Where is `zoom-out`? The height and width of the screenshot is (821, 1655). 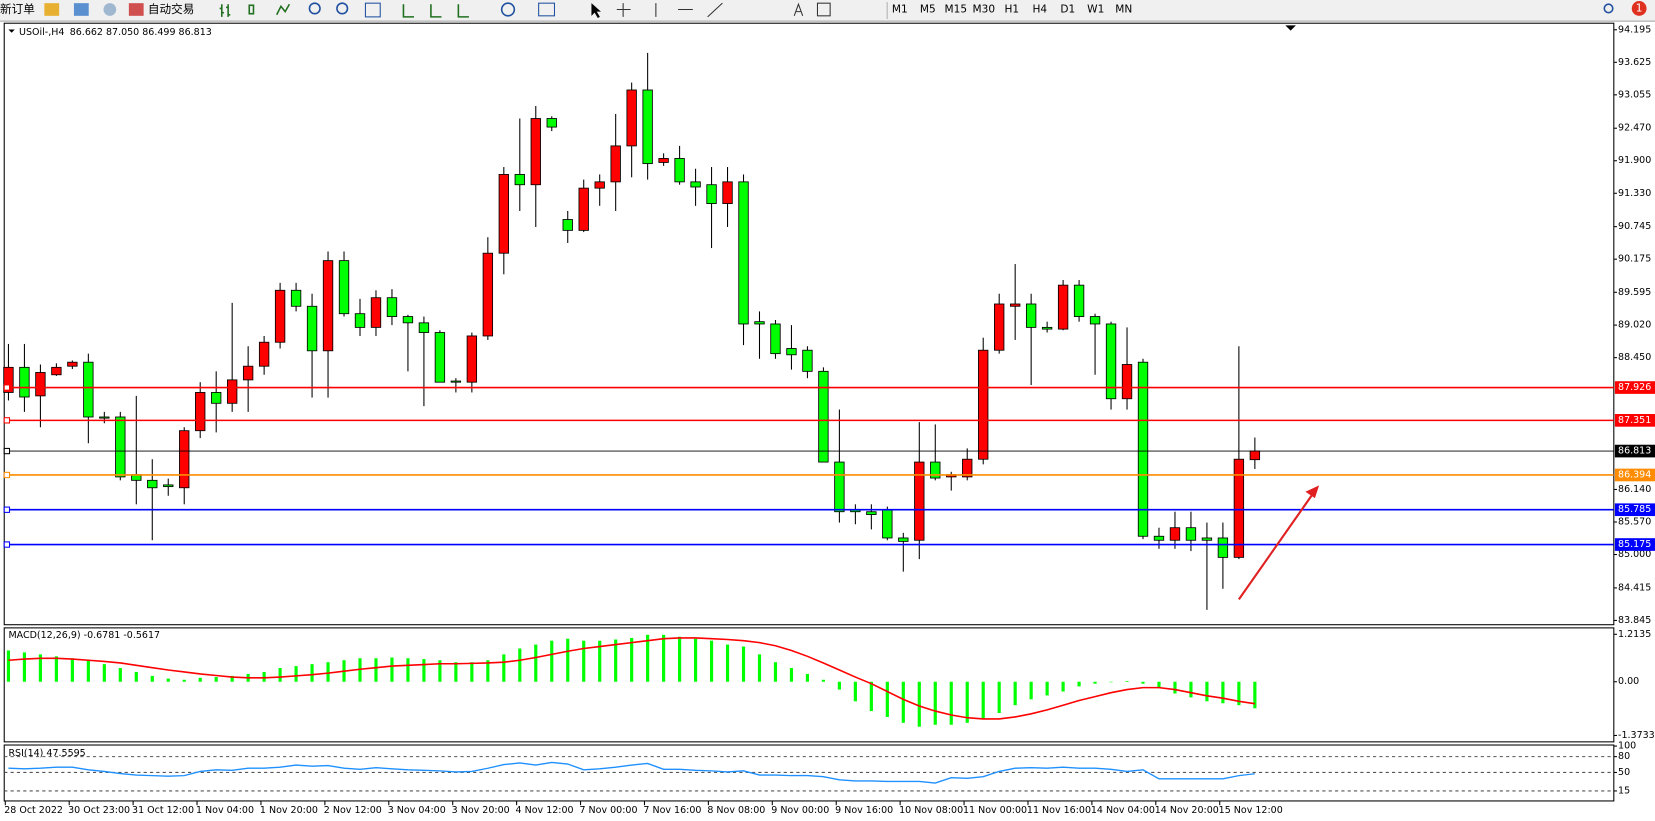 zoom-out is located at coordinates (342, 8).